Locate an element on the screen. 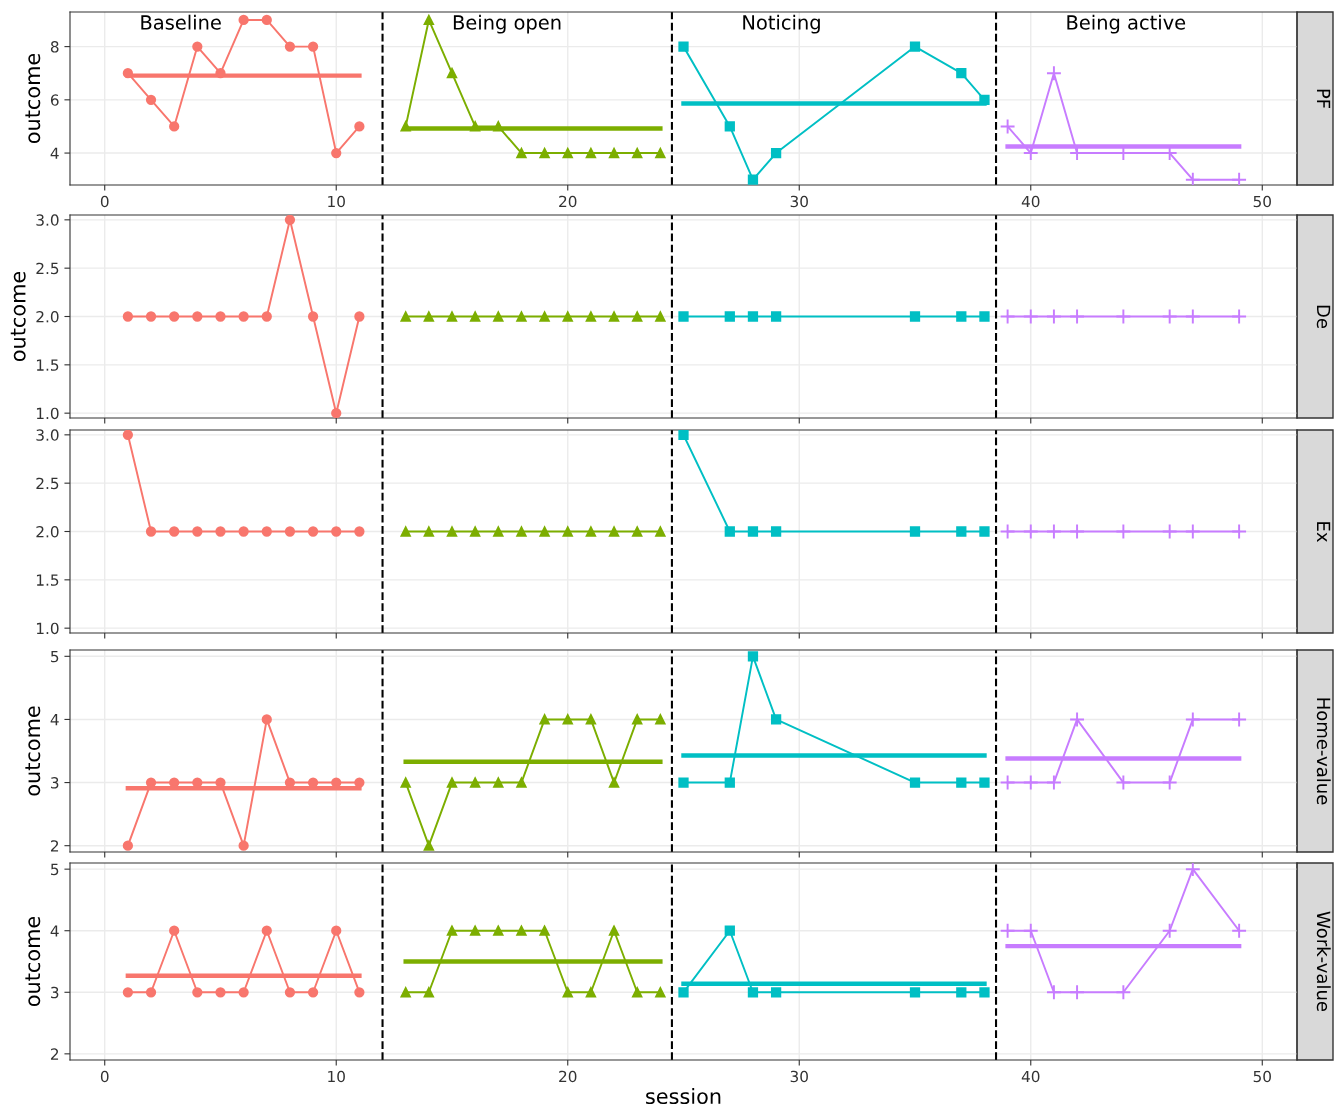 The width and height of the screenshot is (1338, 1118). annotation: Baseline is located at coordinates (181, 22).